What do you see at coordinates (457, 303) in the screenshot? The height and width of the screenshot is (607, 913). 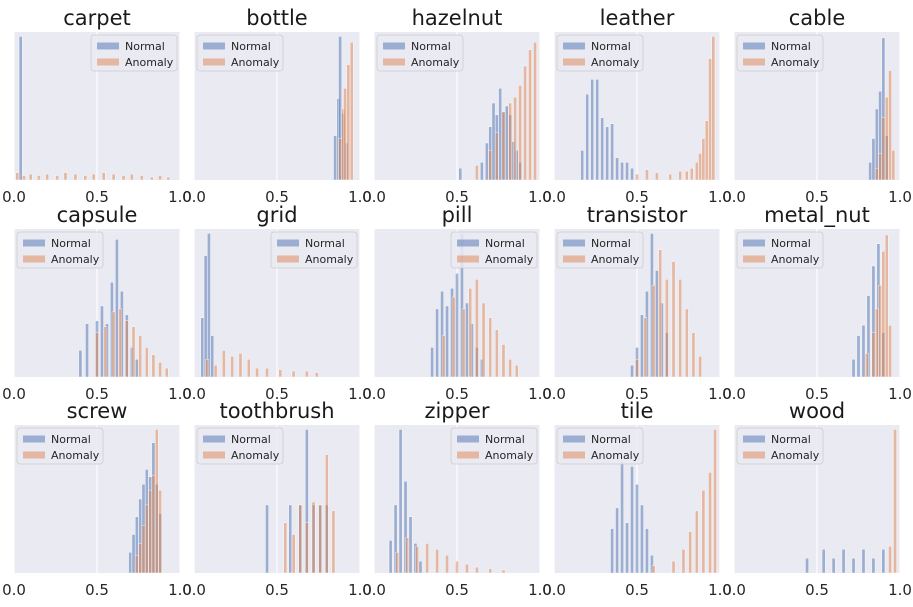 I see `panel-pill: pill 0.0 0.5 1.0 Normal Anomaly` at bounding box center [457, 303].